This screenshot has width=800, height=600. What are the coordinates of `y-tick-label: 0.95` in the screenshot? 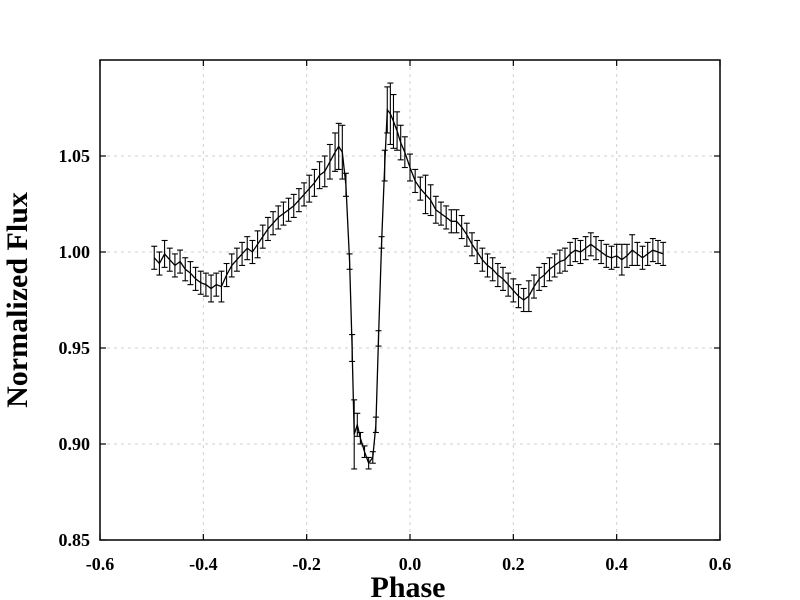 It's located at (75, 348).